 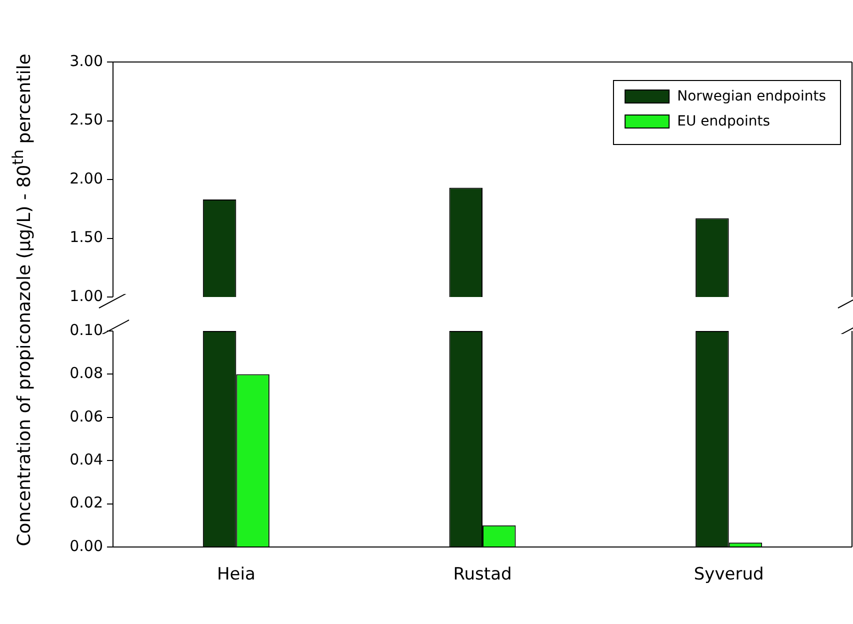 What do you see at coordinates (86, 416) in the screenshot?
I see `y-tick-label: 0.06` at bounding box center [86, 416].